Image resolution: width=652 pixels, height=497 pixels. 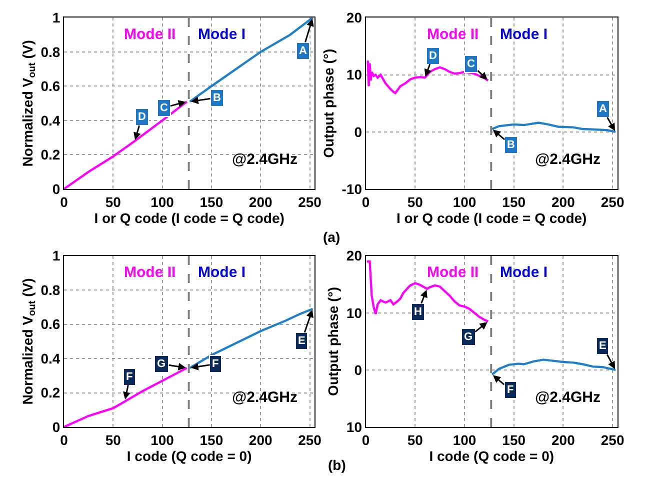 I want to click on text: (a), so click(x=331, y=237).